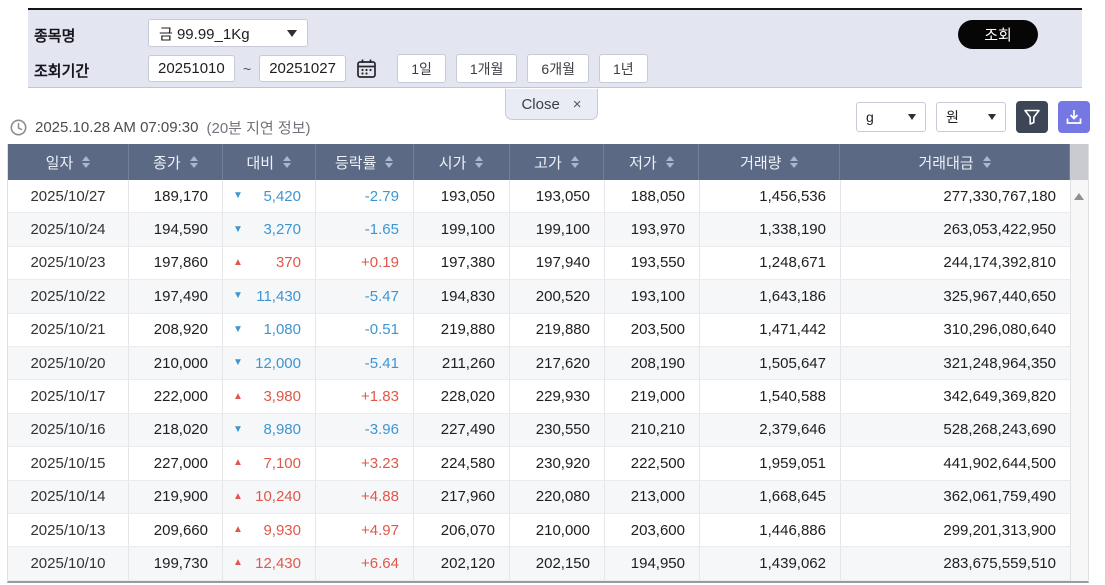 The width and height of the screenshot is (1105, 585). I want to click on cell-close: 197,490, so click(176, 296).